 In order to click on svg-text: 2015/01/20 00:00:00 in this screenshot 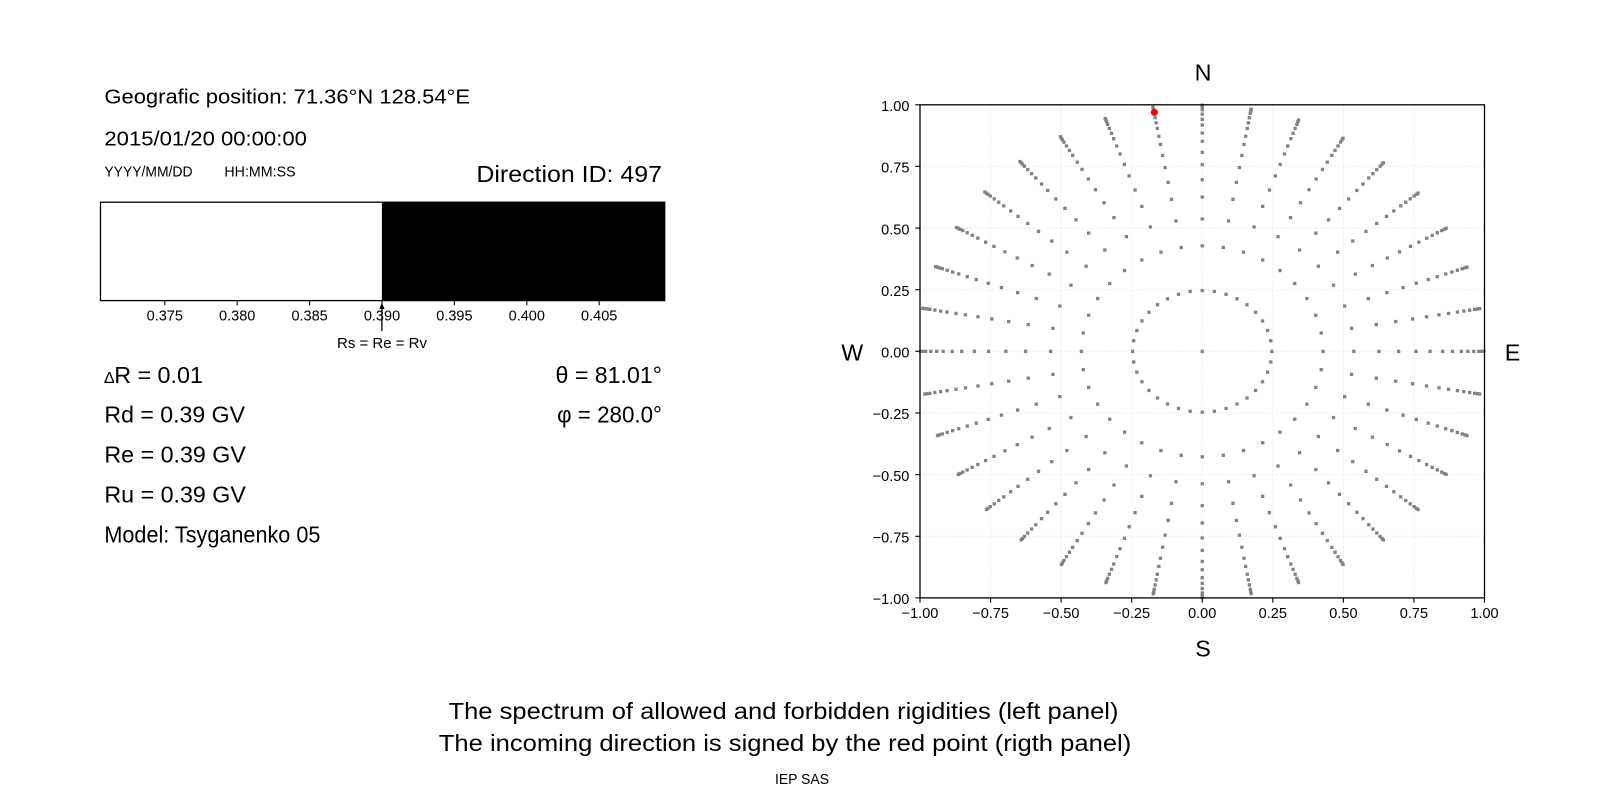, I will do `click(205, 140)`.